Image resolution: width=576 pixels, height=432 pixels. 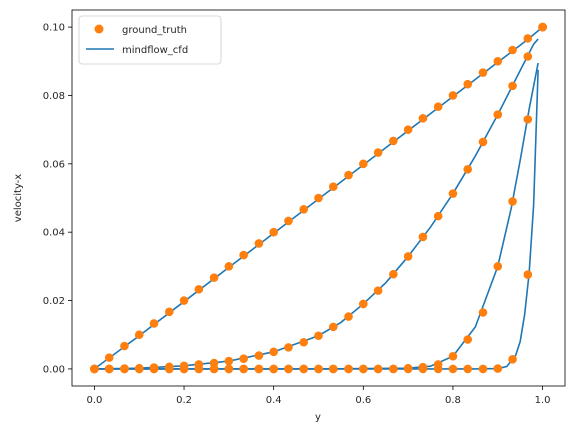 I want to click on x-tick-label: 0.4, so click(x=274, y=400).